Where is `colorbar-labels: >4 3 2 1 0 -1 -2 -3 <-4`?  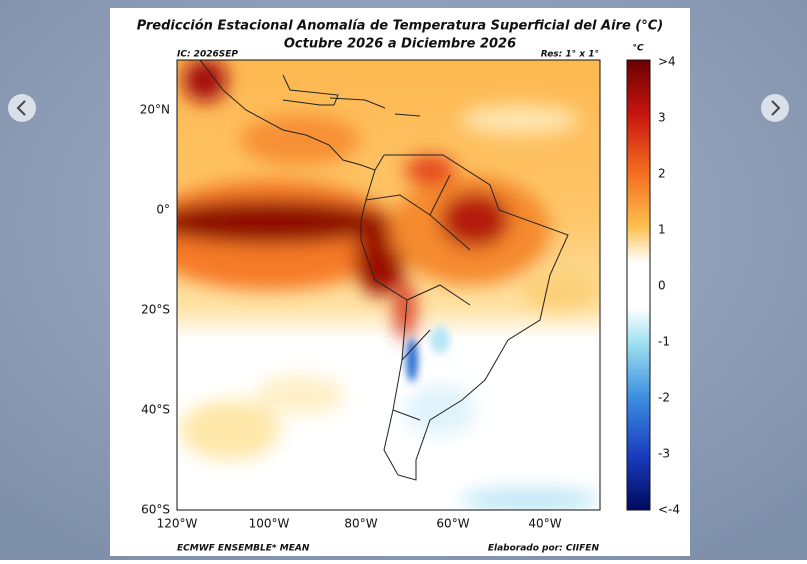 colorbar-labels: >4 3 2 1 0 -1 -2 -3 <-4 is located at coordinates (669, 286).